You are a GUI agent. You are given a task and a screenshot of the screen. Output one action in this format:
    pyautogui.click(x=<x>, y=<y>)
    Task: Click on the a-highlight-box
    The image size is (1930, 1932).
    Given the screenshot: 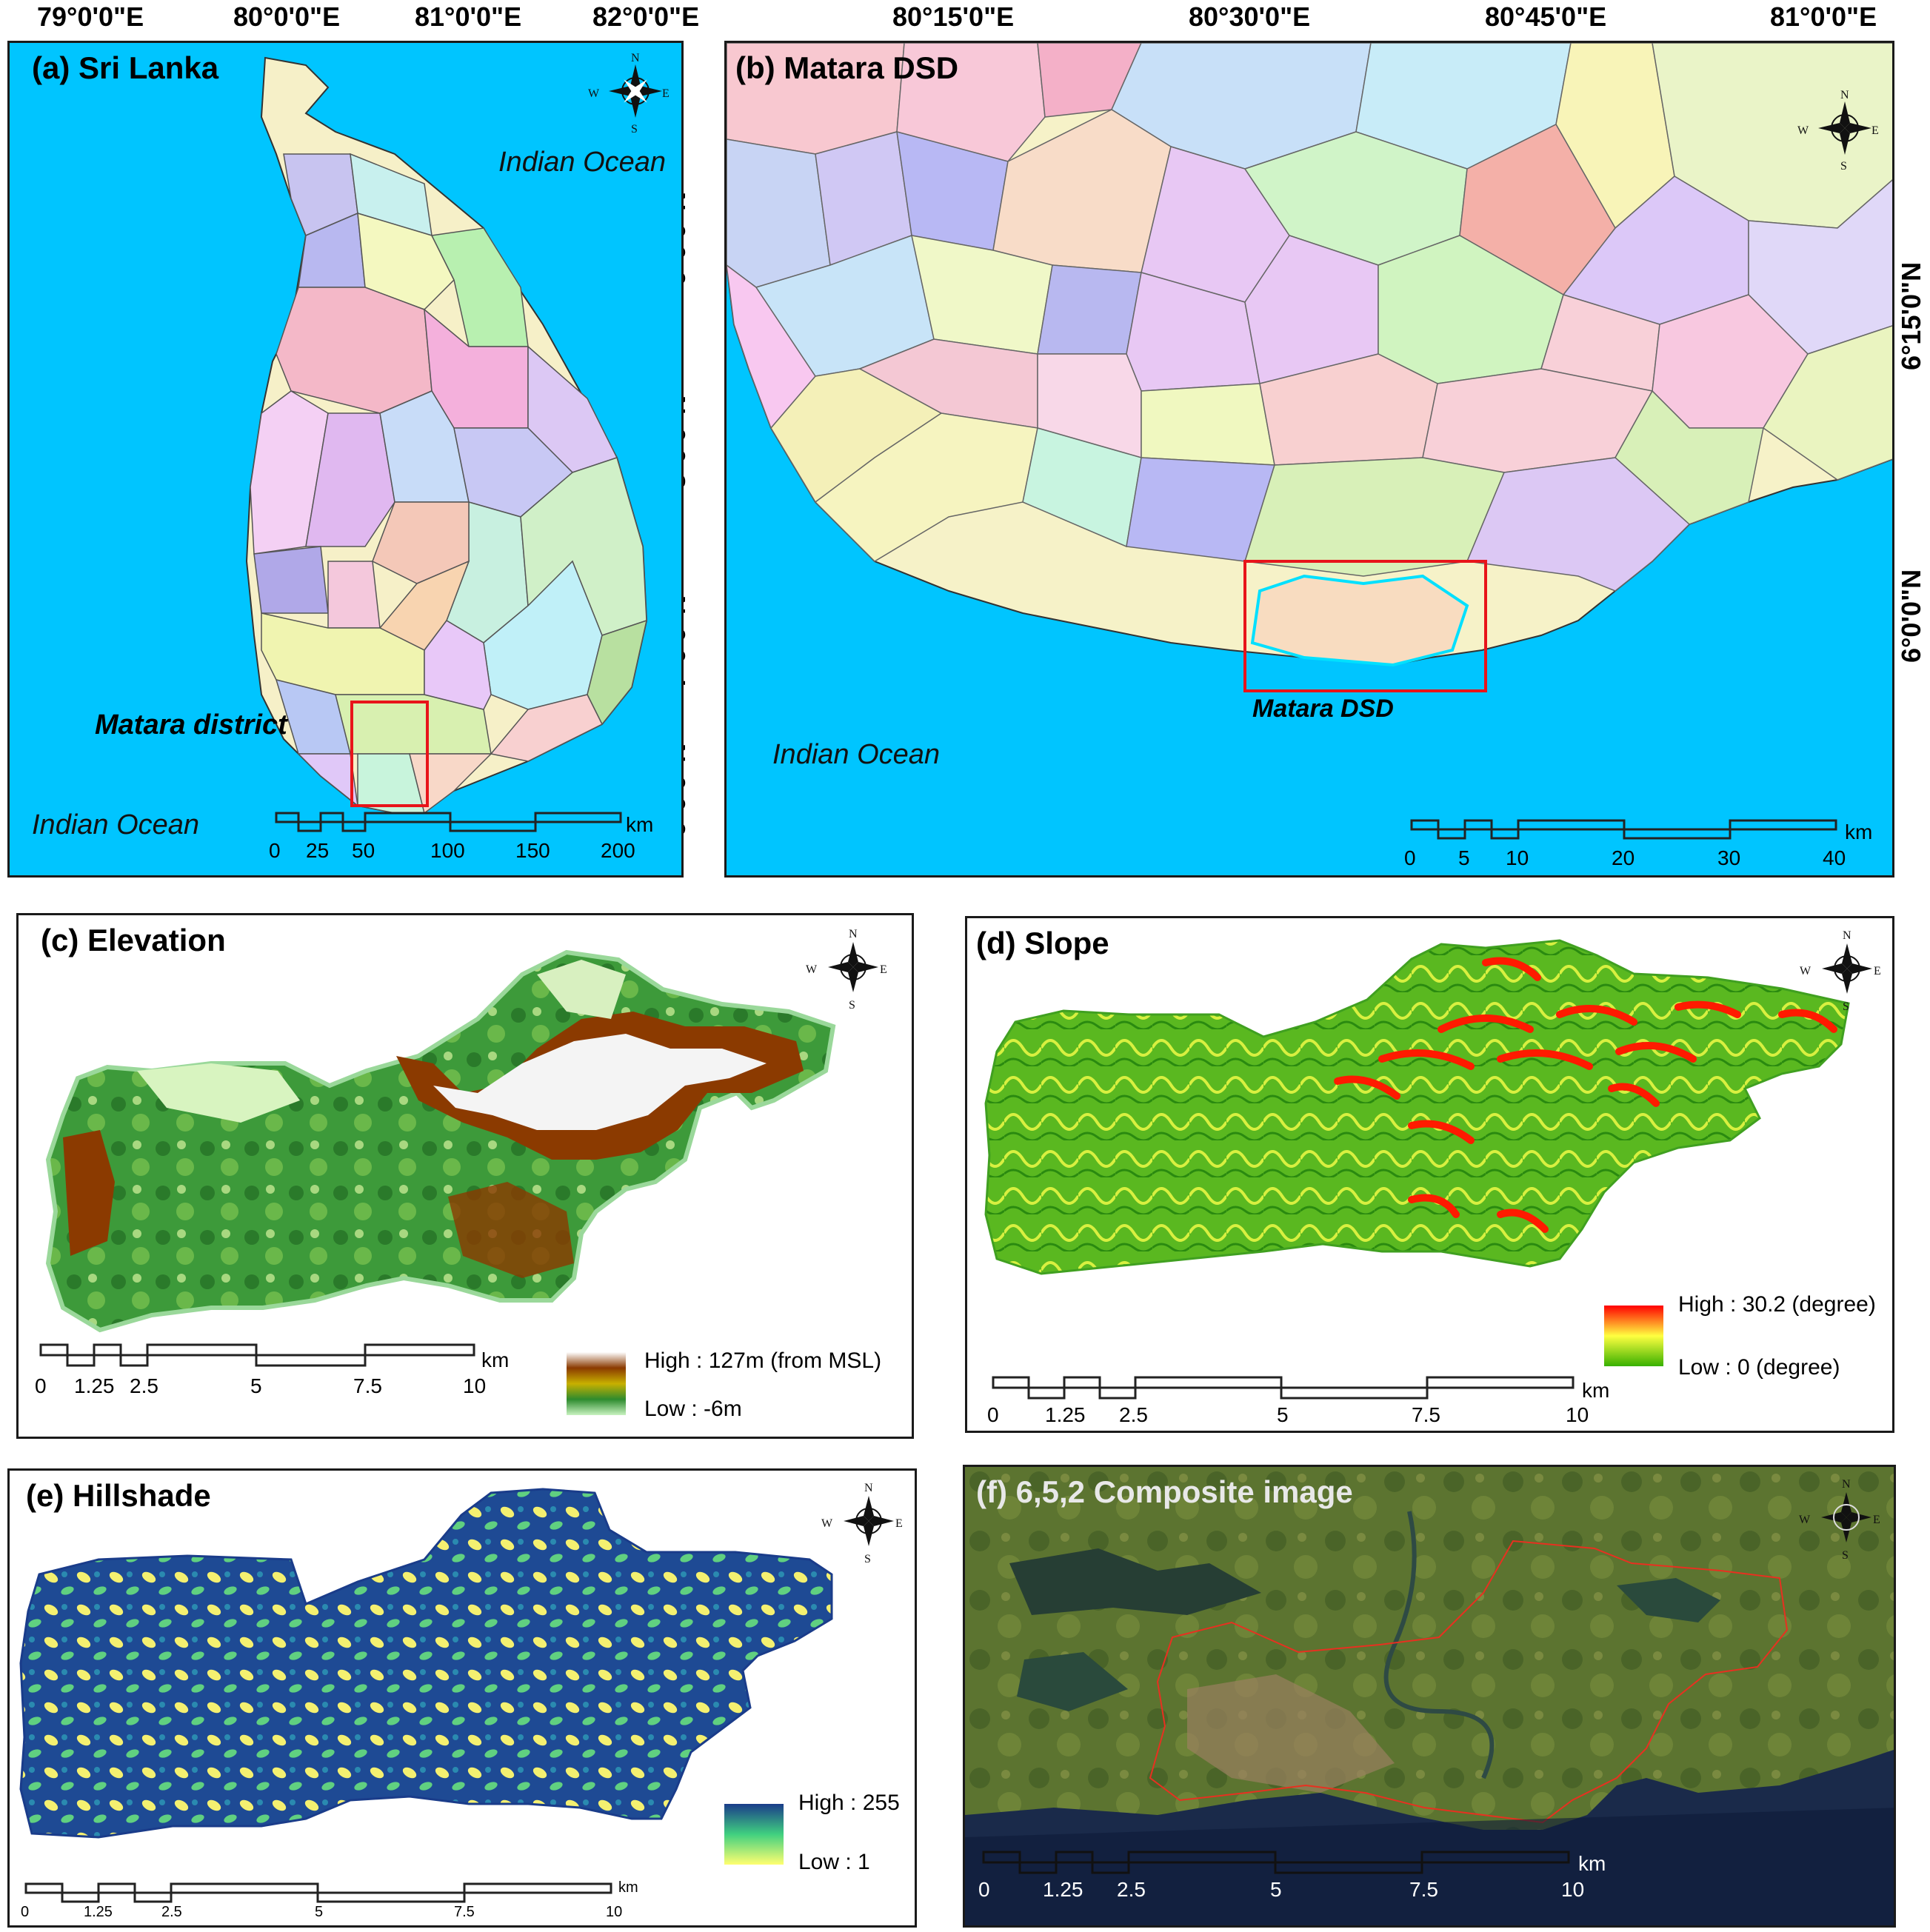 What is the action you would take?
    pyautogui.click(x=390, y=754)
    